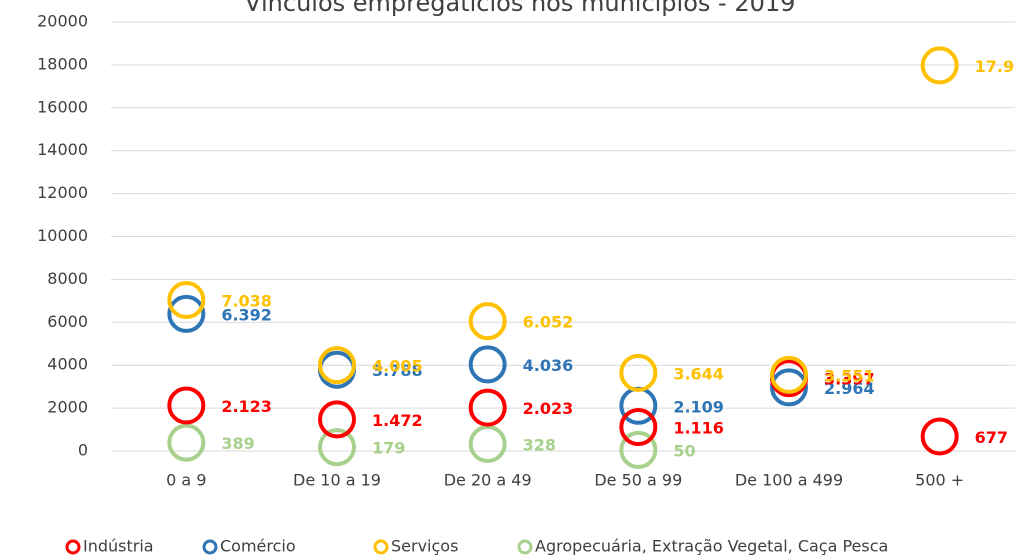  Describe the element at coordinates (246, 314) in the screenshot. I see `data-label: 6.392` at that location.